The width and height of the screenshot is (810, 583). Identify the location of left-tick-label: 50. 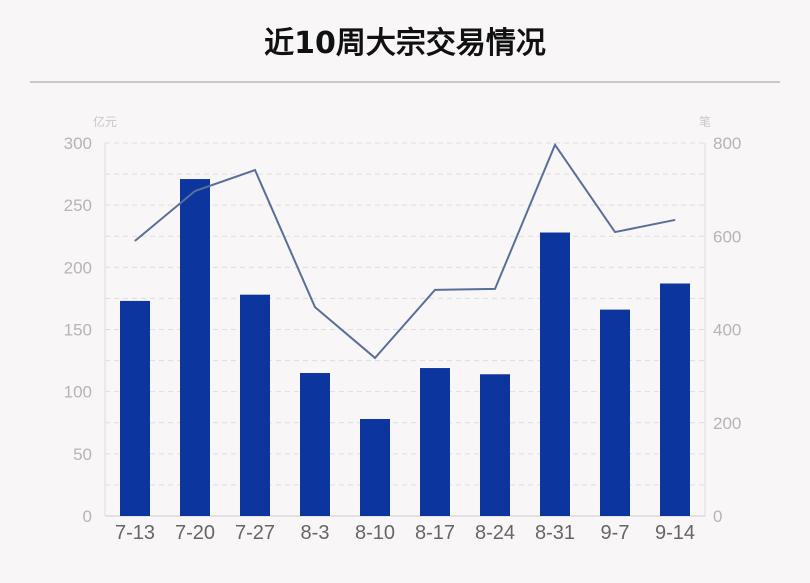
(82, 454).